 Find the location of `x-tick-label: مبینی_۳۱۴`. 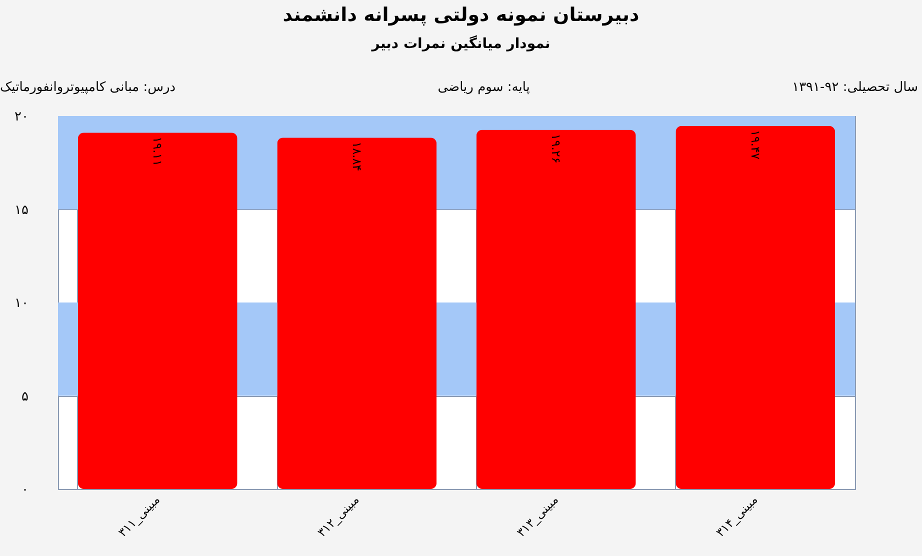

x-tick-label: مبینی_۳۱۴ is located at coordinates (736, 516).